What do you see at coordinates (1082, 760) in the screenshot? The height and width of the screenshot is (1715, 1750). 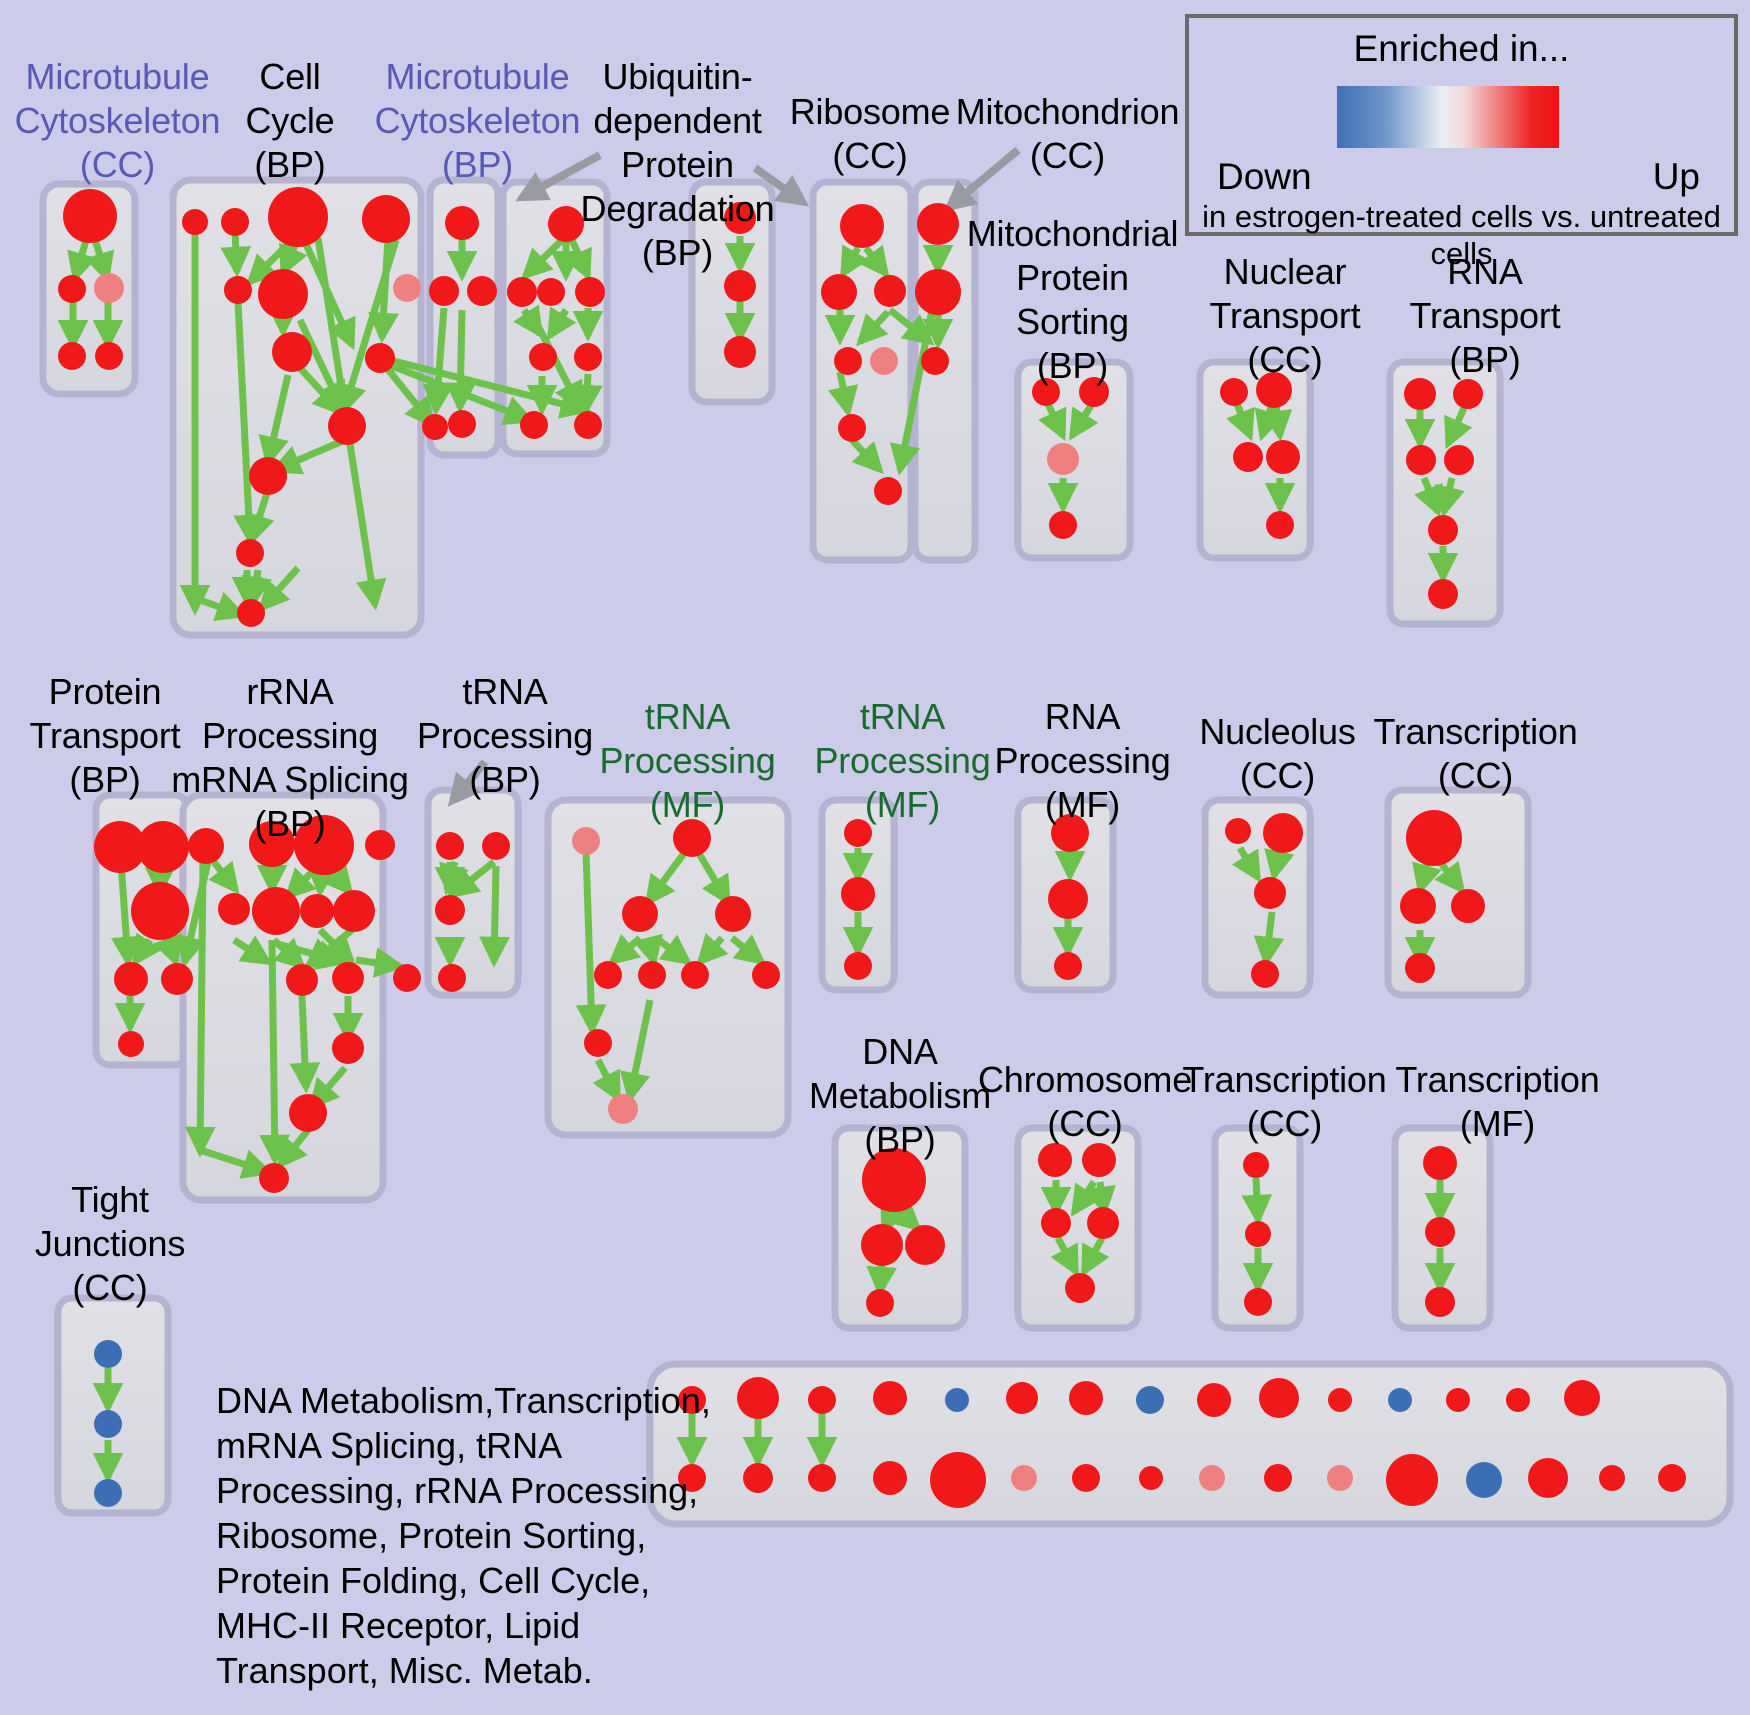 I see `cluster-label-rna-processing-mf: RNA Processing (MF)` at bounding box center [1082, 760].